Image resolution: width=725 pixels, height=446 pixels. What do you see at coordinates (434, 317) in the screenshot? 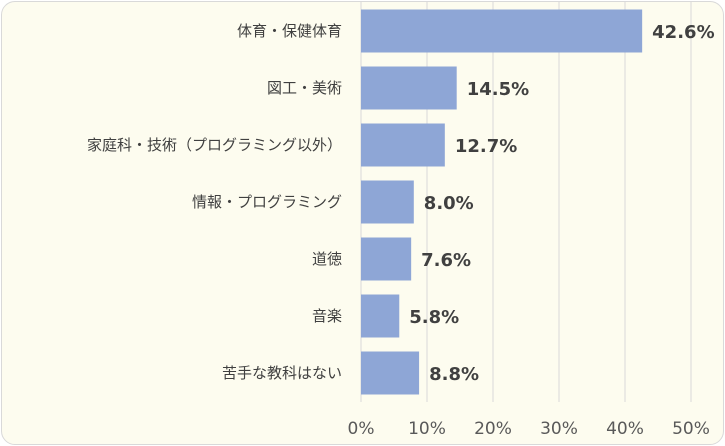
I see `value-label: 5.8%` at bounding box center [434, 317].